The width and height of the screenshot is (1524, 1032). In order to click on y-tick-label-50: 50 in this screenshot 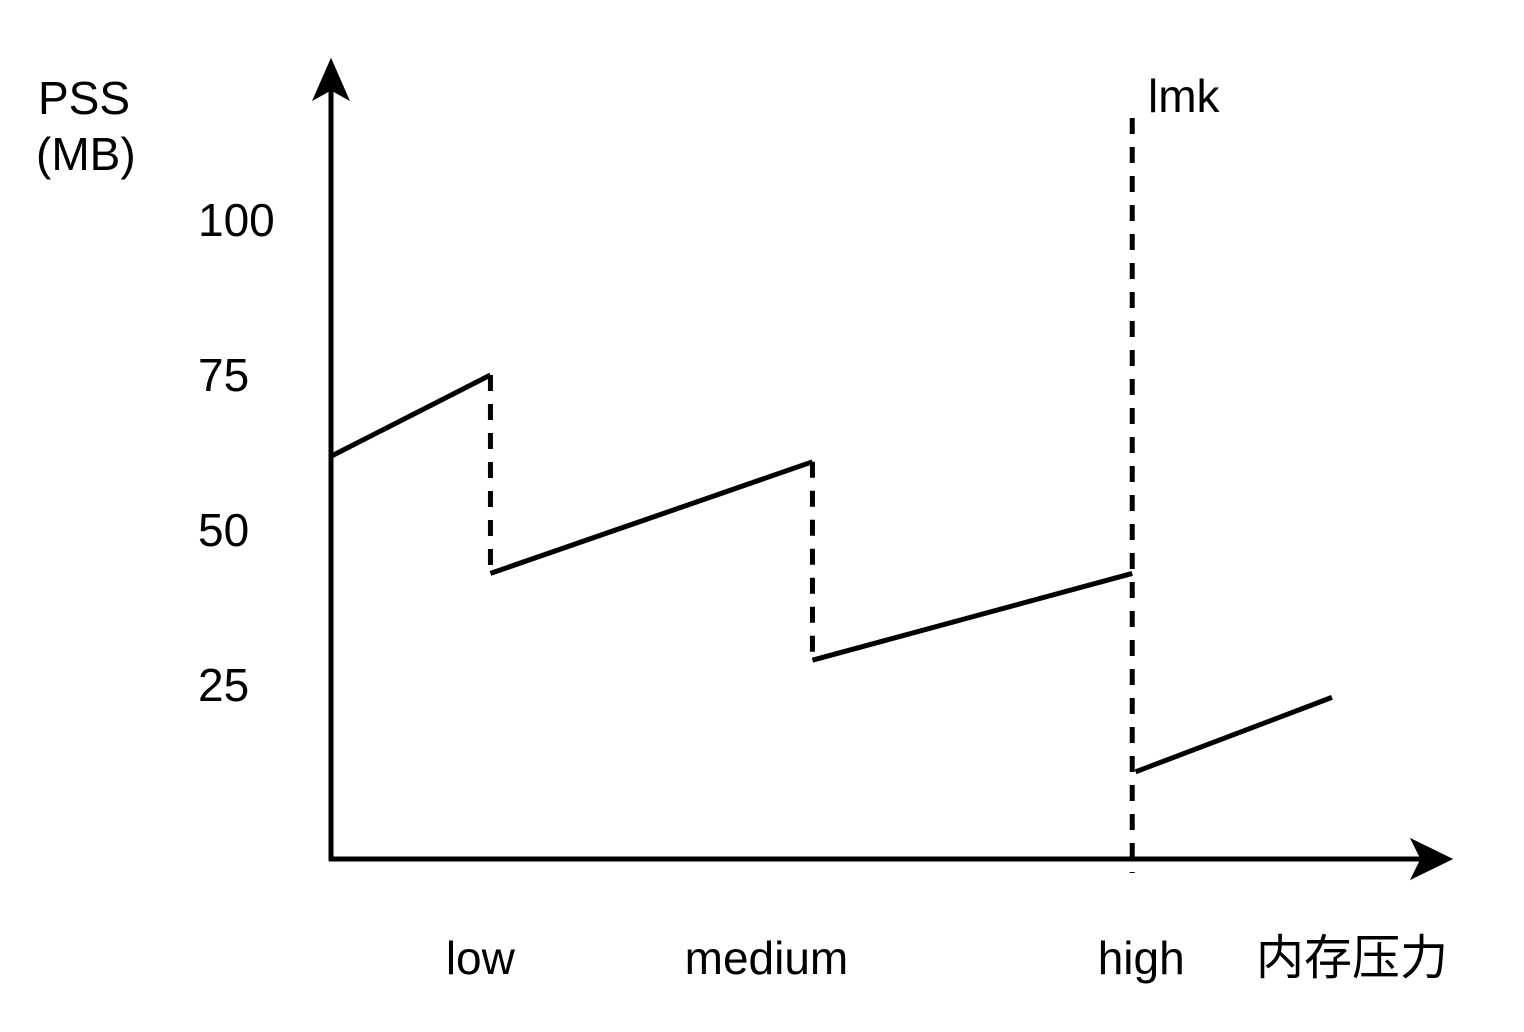, I will do `click(223, 530)`.